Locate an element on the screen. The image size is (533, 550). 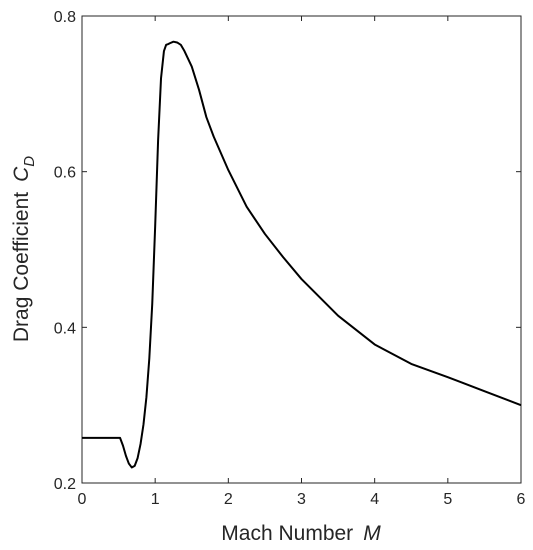
y-axis-label: Drag Coefficient CD is located at coordinates (24, 249).